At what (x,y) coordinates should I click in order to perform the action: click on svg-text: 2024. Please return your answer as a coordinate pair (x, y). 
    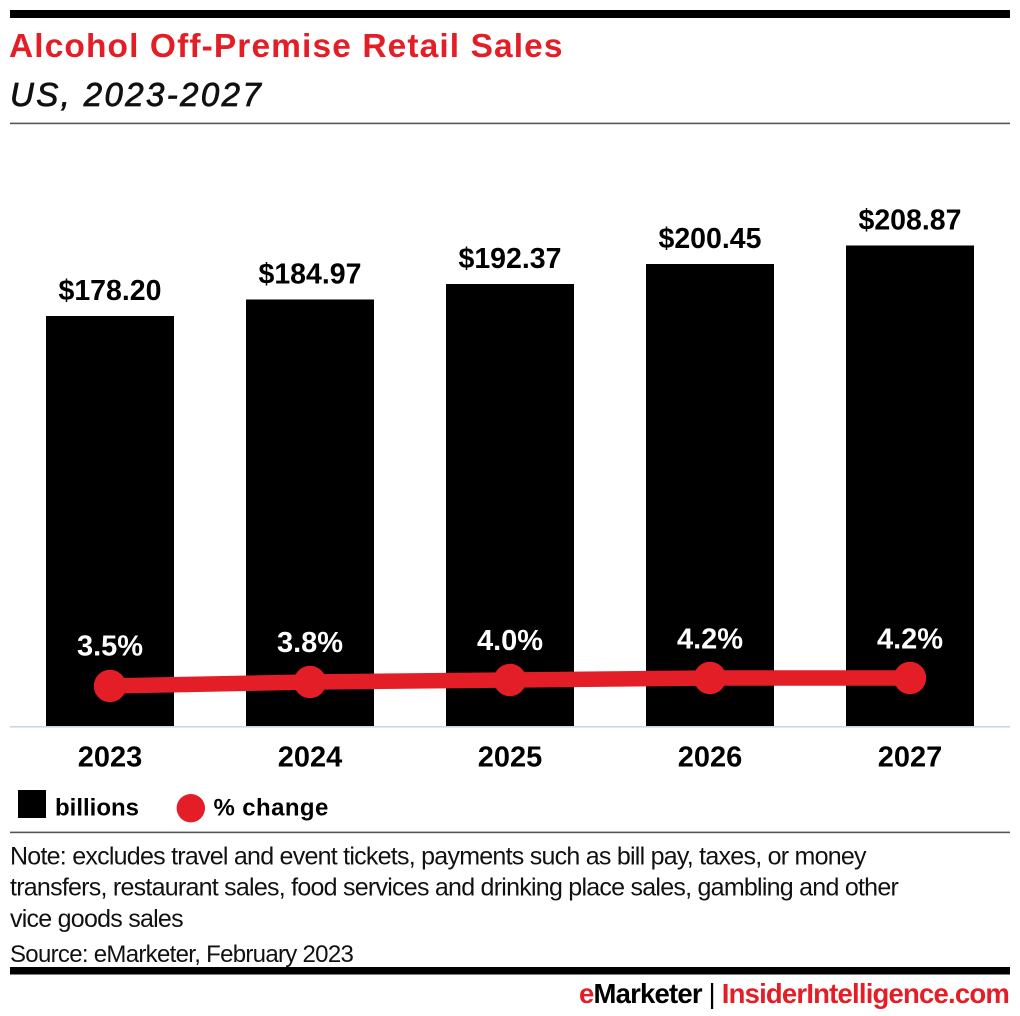
    Looking at the image, I should click on (310, 758).